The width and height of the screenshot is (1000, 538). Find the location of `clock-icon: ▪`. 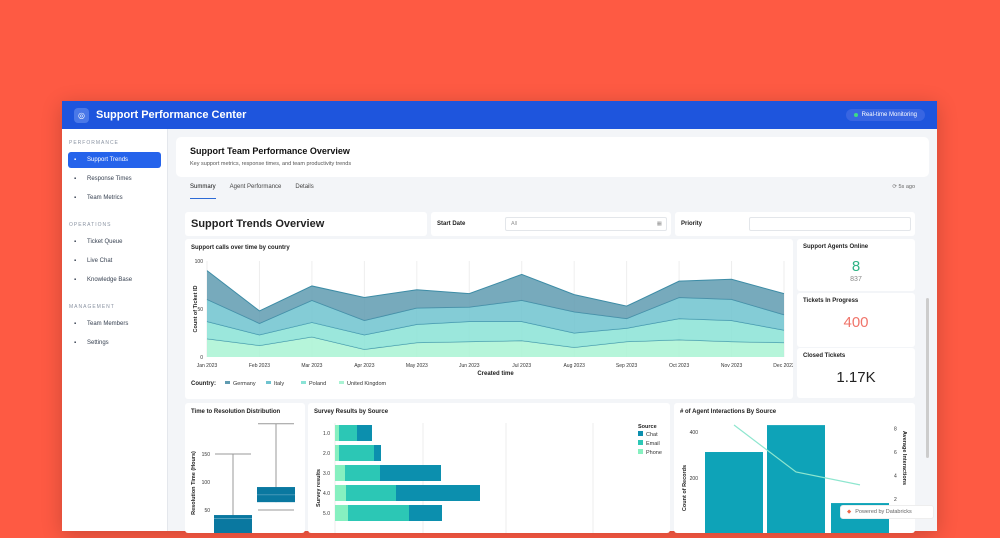

clock-icon: ▪ is located at coordinates (75, 179).